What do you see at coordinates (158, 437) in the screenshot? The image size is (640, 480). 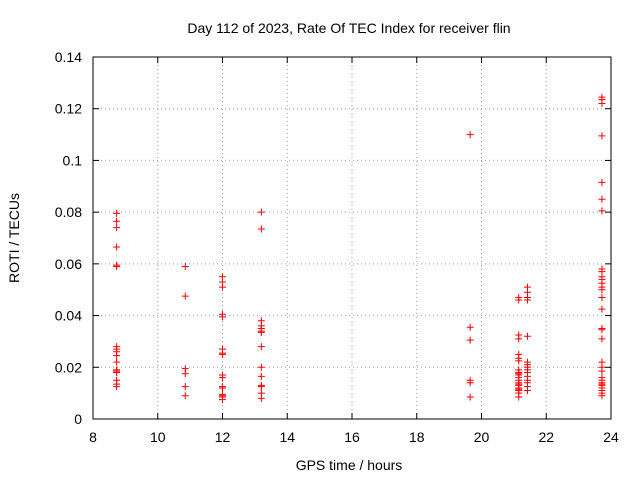 I see `x-tick-label: 10` at bounding box center [158, 437].